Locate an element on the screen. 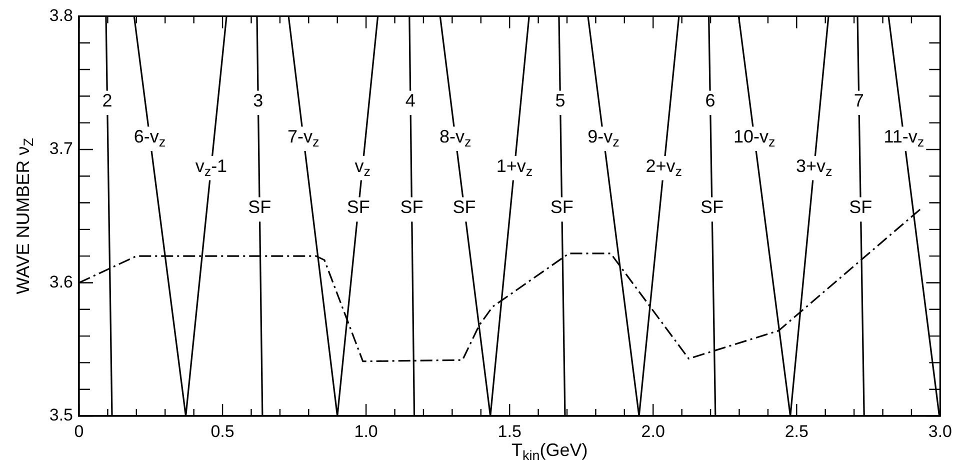 The width and height of the screenshot is (958, 466). annotation: 2 is located at coordinates (107, 100).